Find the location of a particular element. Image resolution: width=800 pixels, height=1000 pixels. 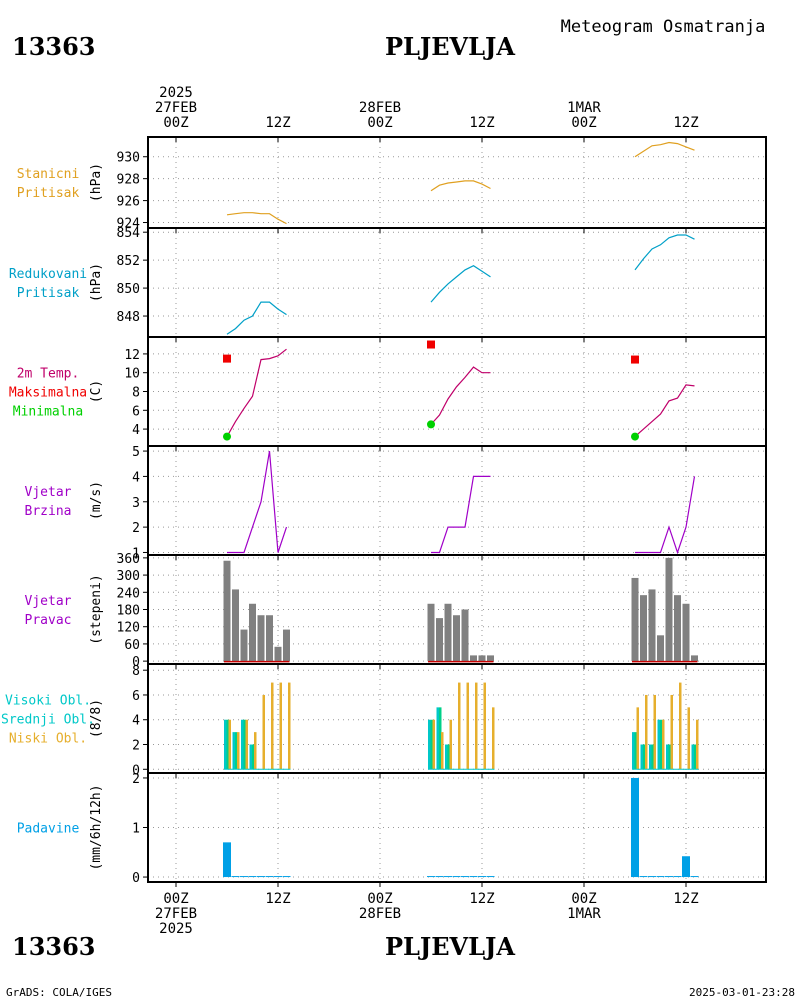

y-axis-label: (hPa) is located at coordinates (96, 182).